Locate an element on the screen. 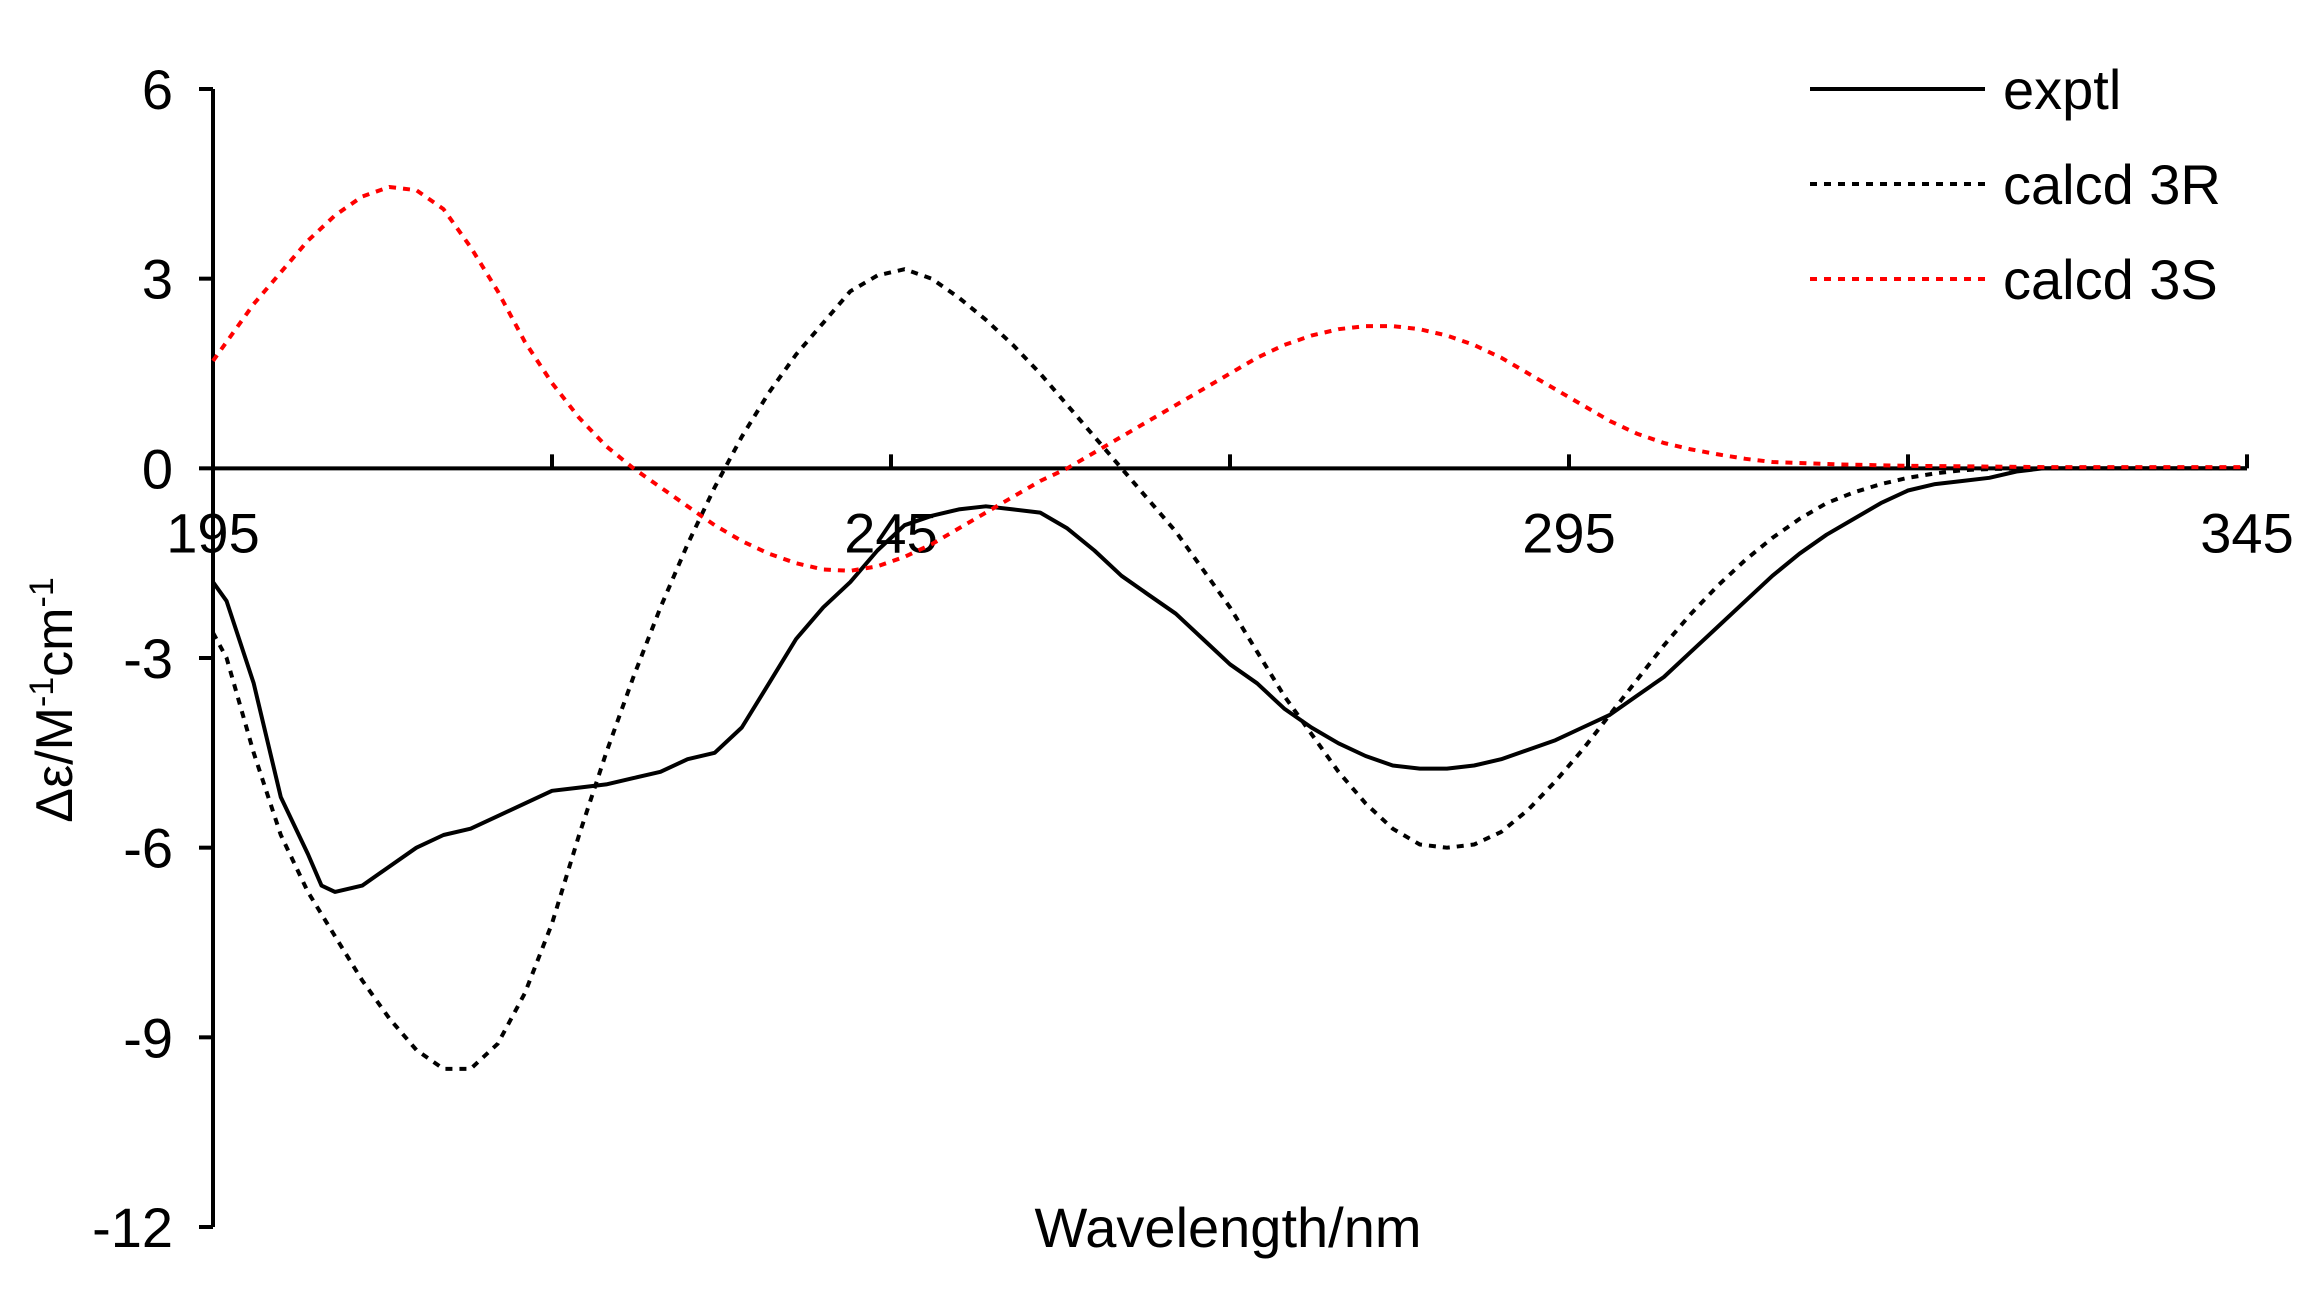  x-axis-title: Wavelength/nm is located at coordinates (1228, 1227).